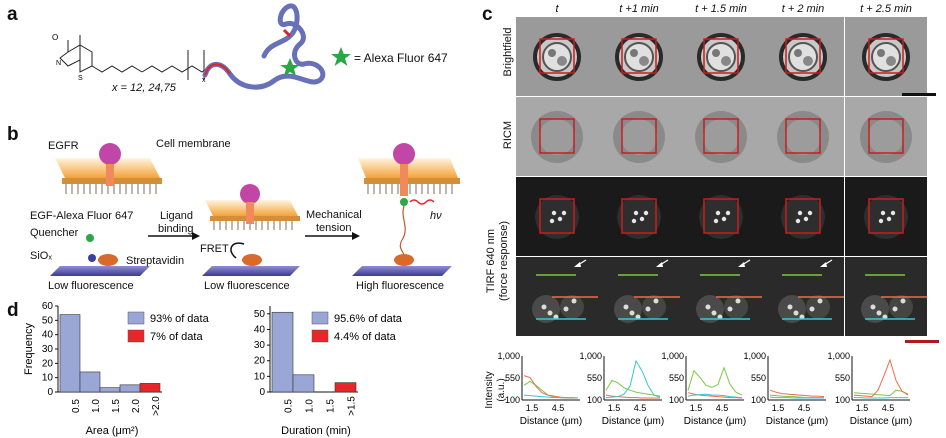 The width and height of the screenshot is (946, 438). I want to click on intensity-trace-r, so click(881, 378).